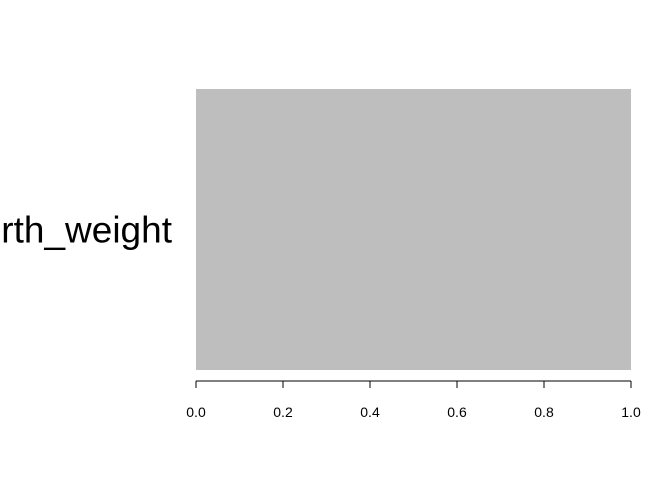 The image size is (672, 480). Describe the element at coordinates (196, 412) in the screenshot. I see `x-tick-label: 0.0` at that location.